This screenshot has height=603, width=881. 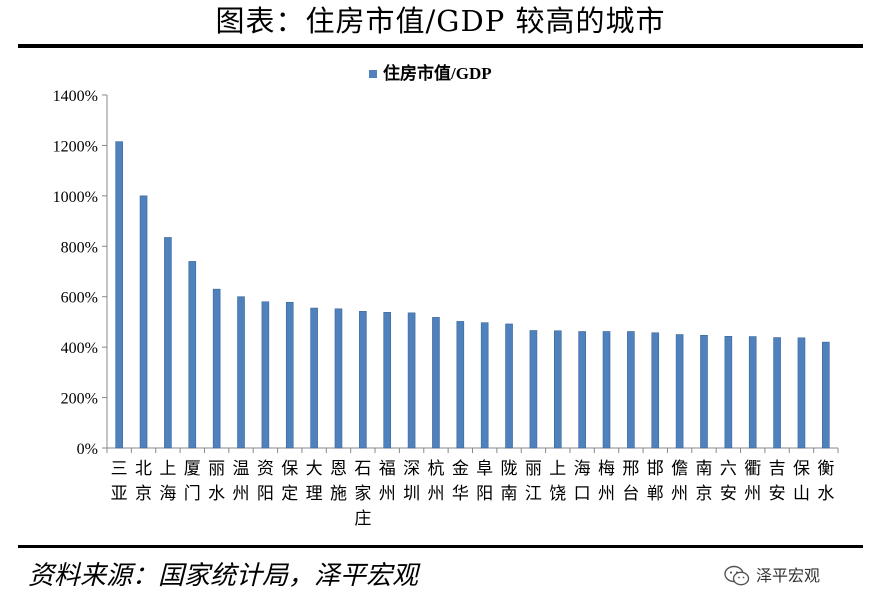 I want to click on x-tick-label: 丽水, so click(x=216, y=481).